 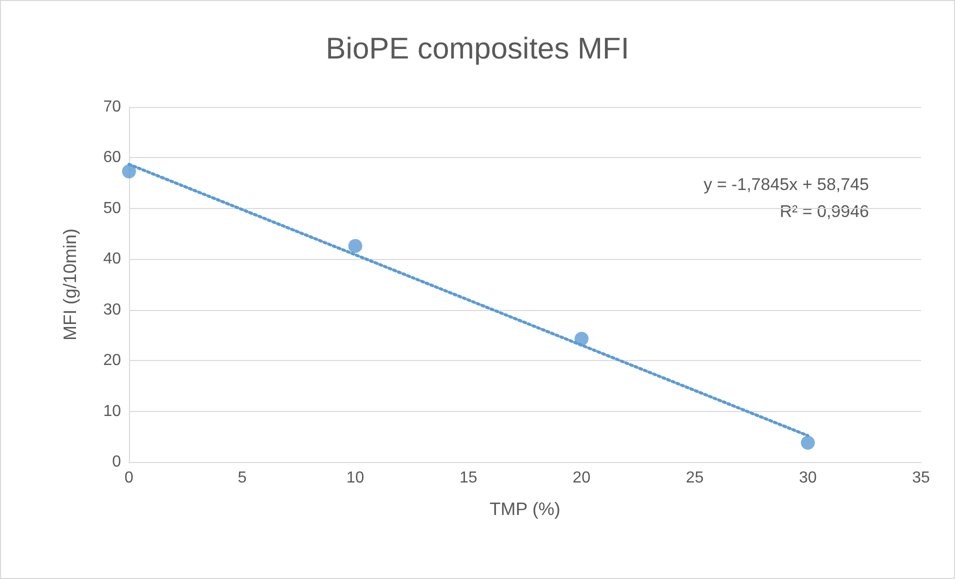 What do you see at coordinates (112, 411) in the screenshot?
I see `y-tick-label: 10` at bounding box center [112, 411].